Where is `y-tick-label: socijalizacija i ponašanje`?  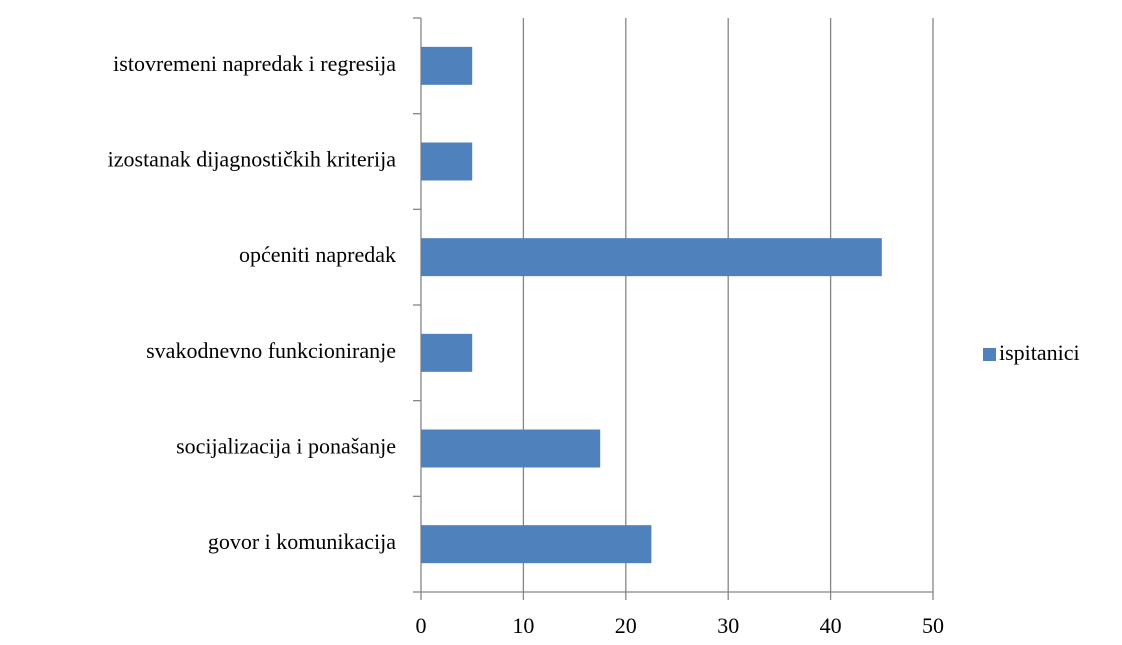
y-tick-label: socijalizacija i ponašanje is located at coordinates (286, 446).